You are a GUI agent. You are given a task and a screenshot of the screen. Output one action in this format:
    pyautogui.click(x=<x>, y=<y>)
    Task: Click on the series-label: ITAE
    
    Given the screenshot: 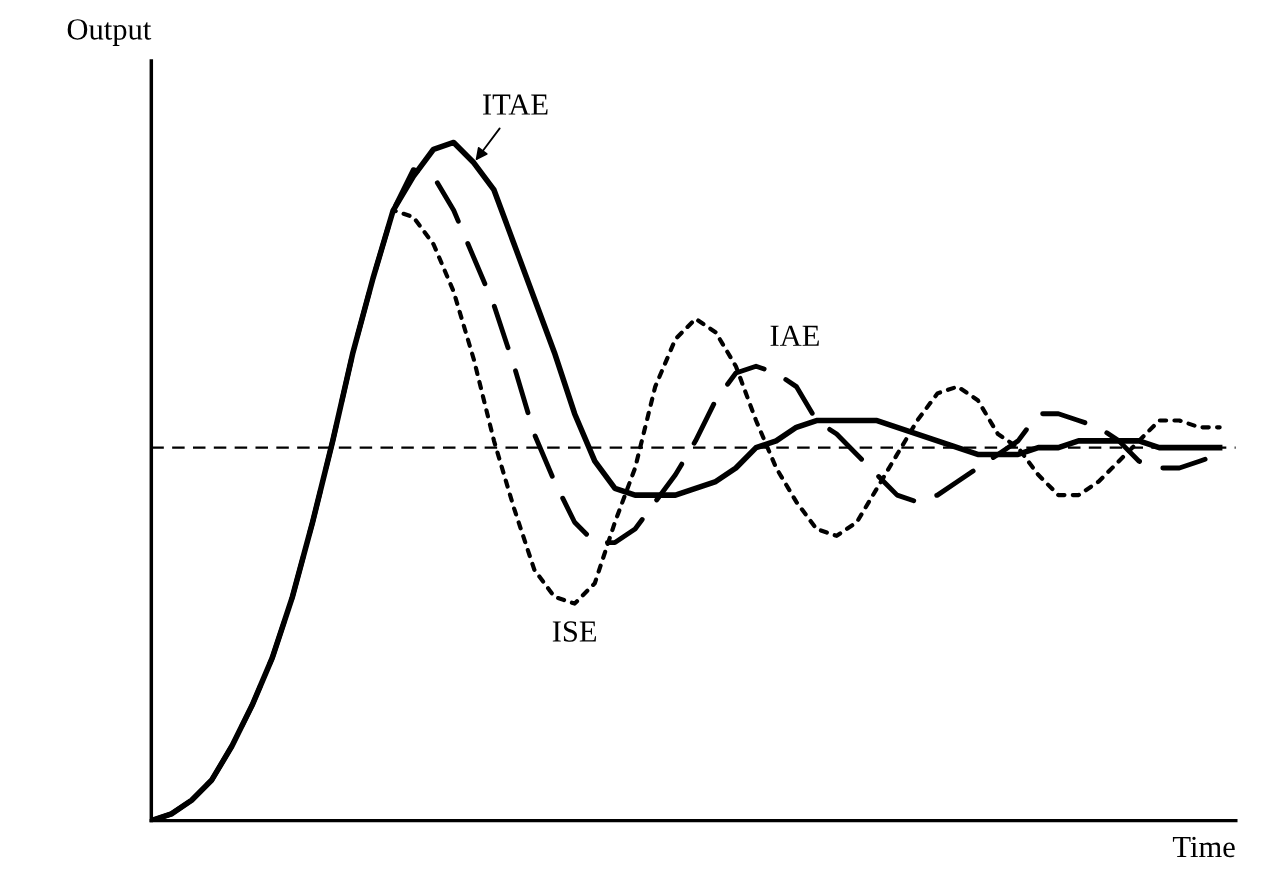 What is the action you would take?
    pyautogui.click(x=515, y=104)
    